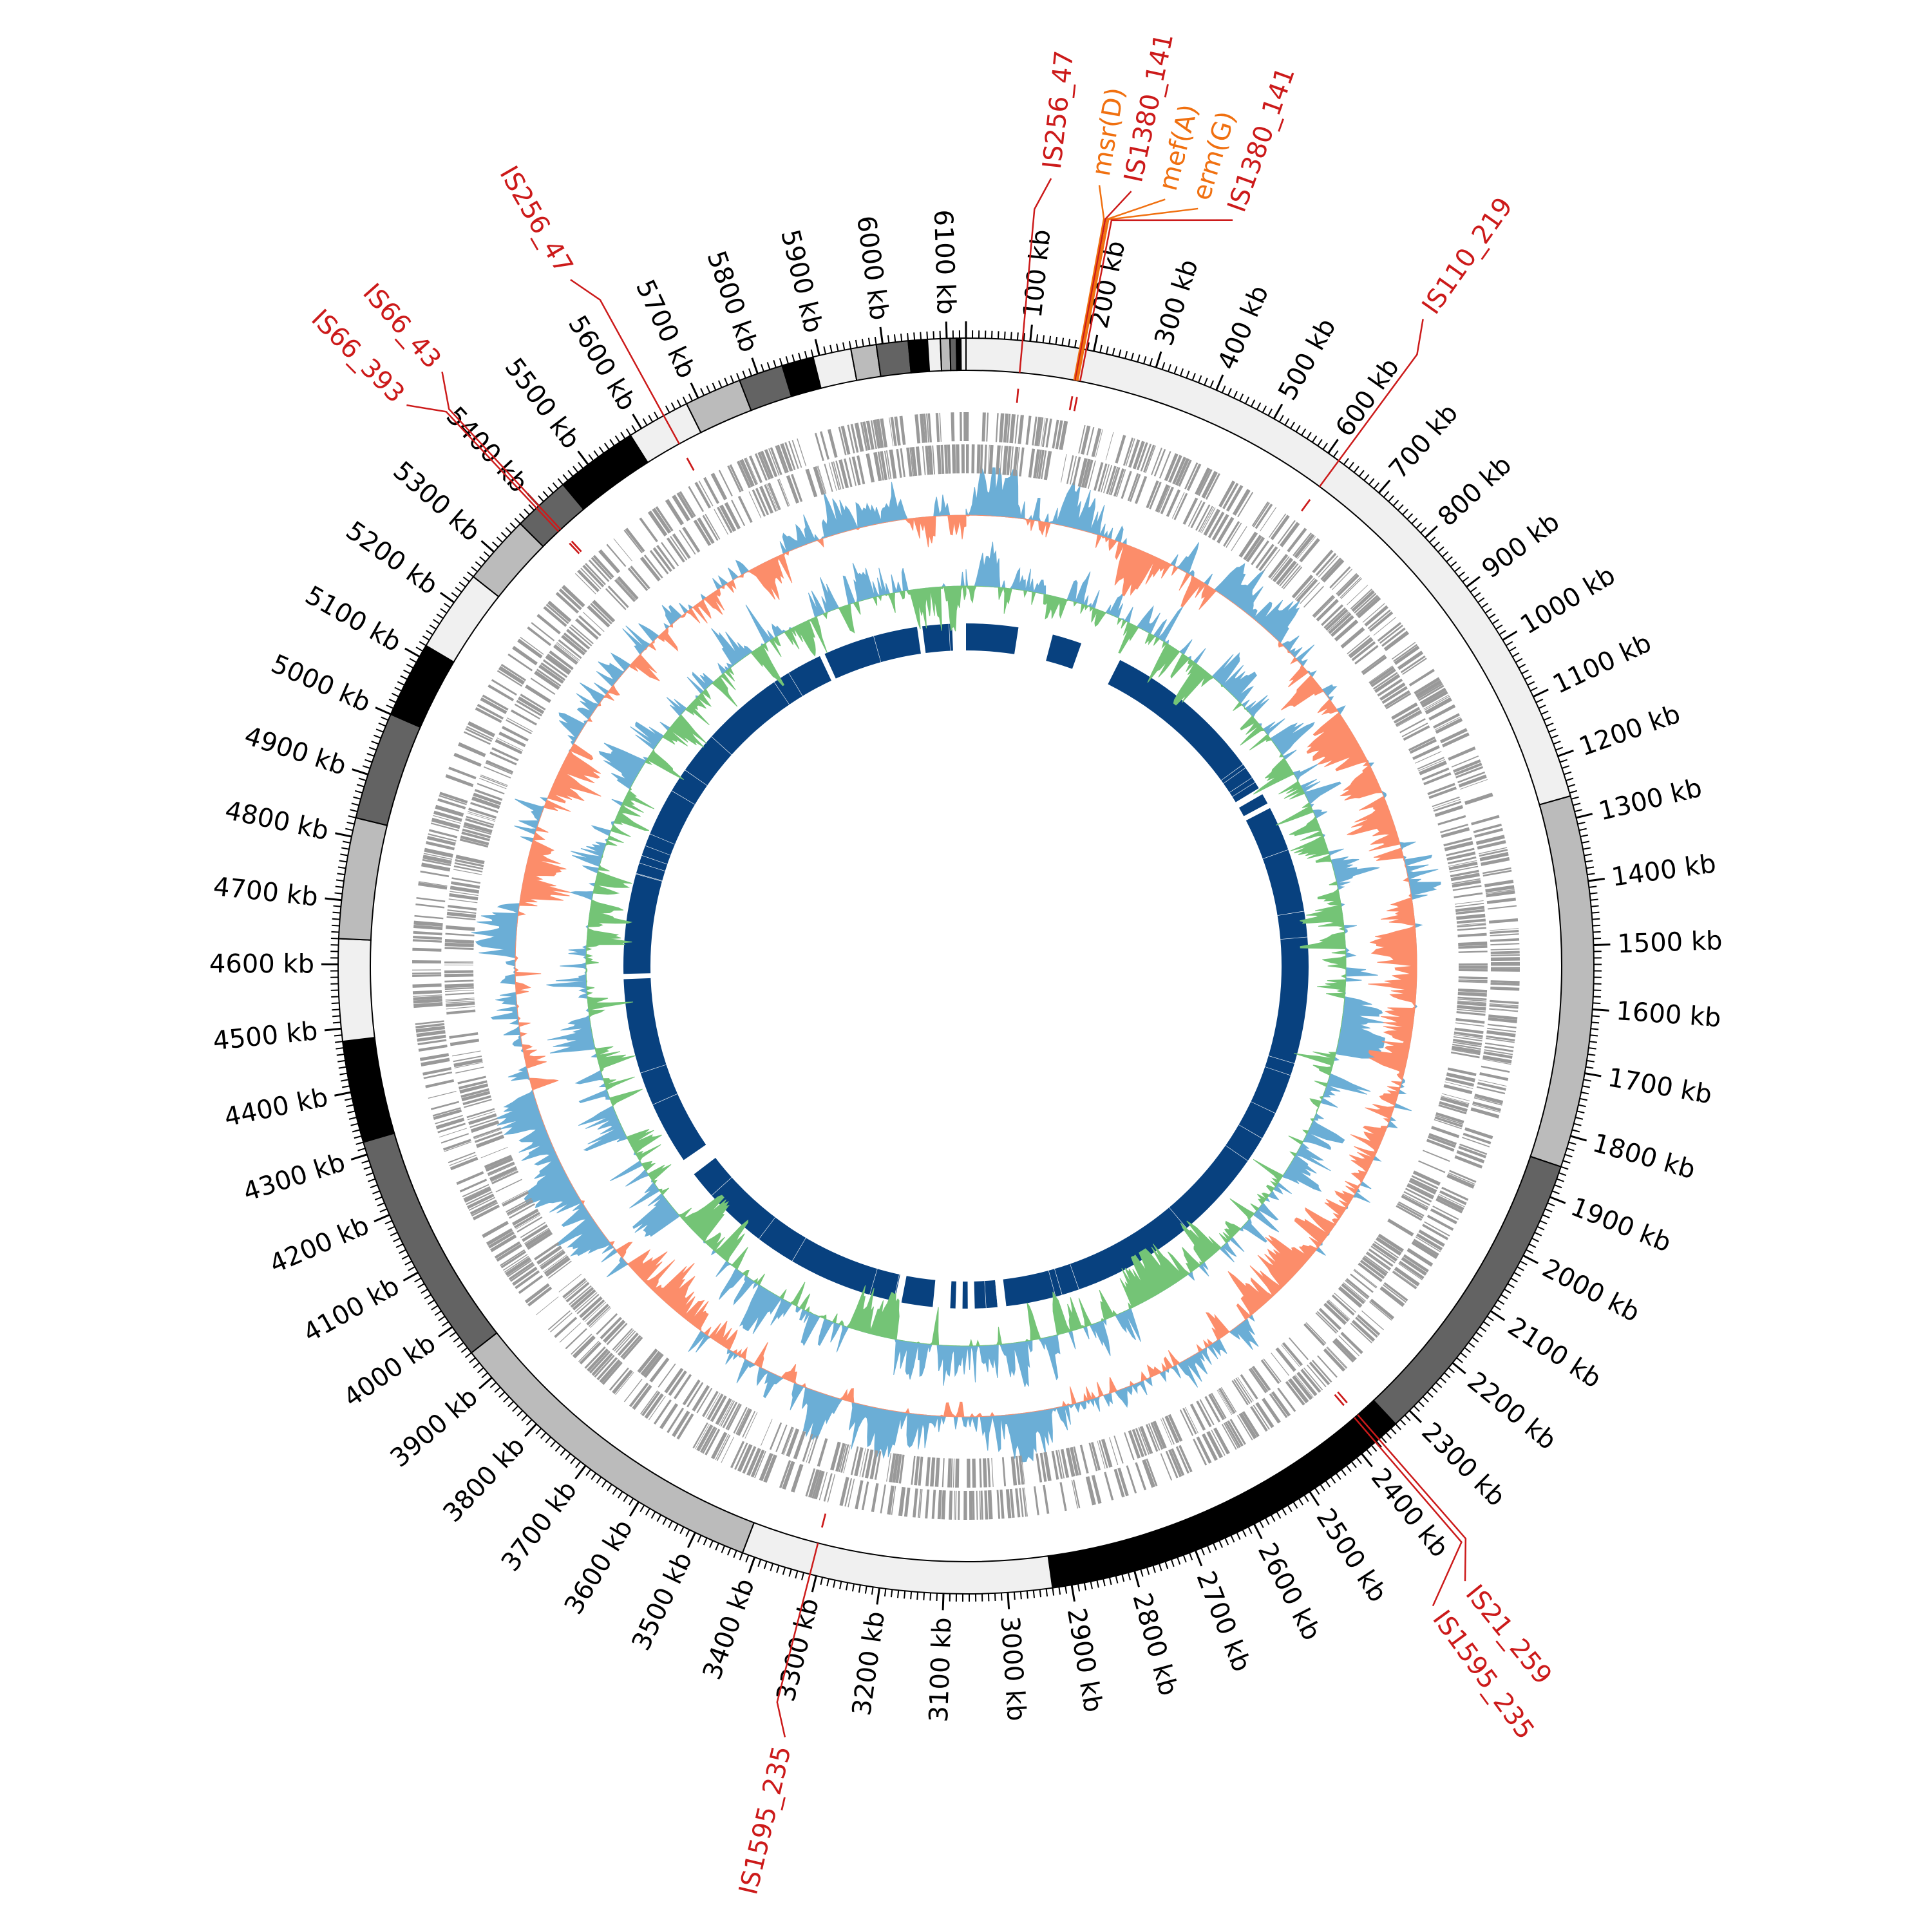 This screenshot has width=1932, height=1932. Describe the element at coordinates (1352, 1555) in the screenshot. I see `tick-label: 2500 kb` at that location.